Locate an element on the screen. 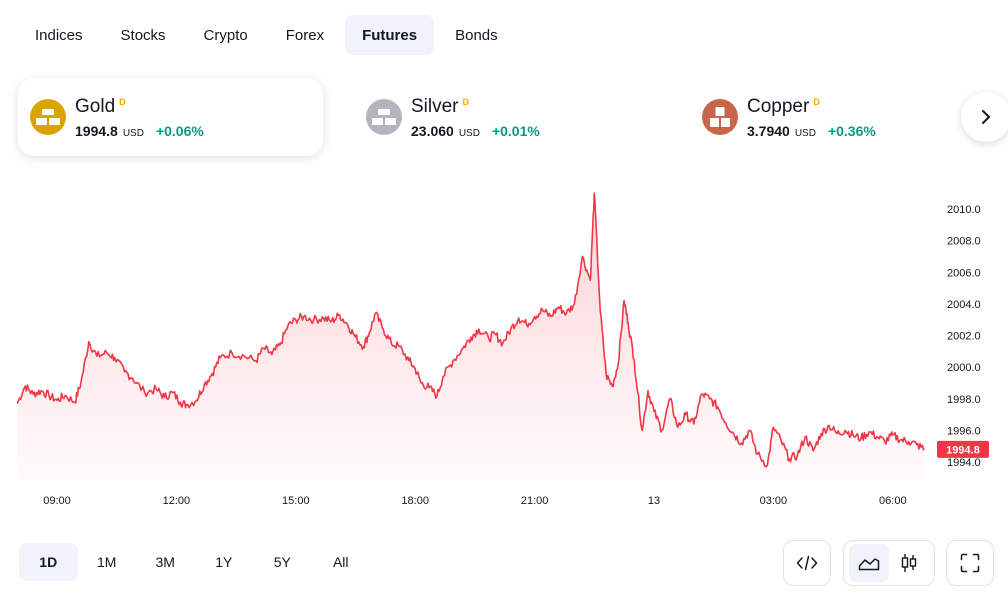 Image resolution: width=1008 pixels, height=612 pixels. tab-label: Futures is located at coordinates (390, 35).